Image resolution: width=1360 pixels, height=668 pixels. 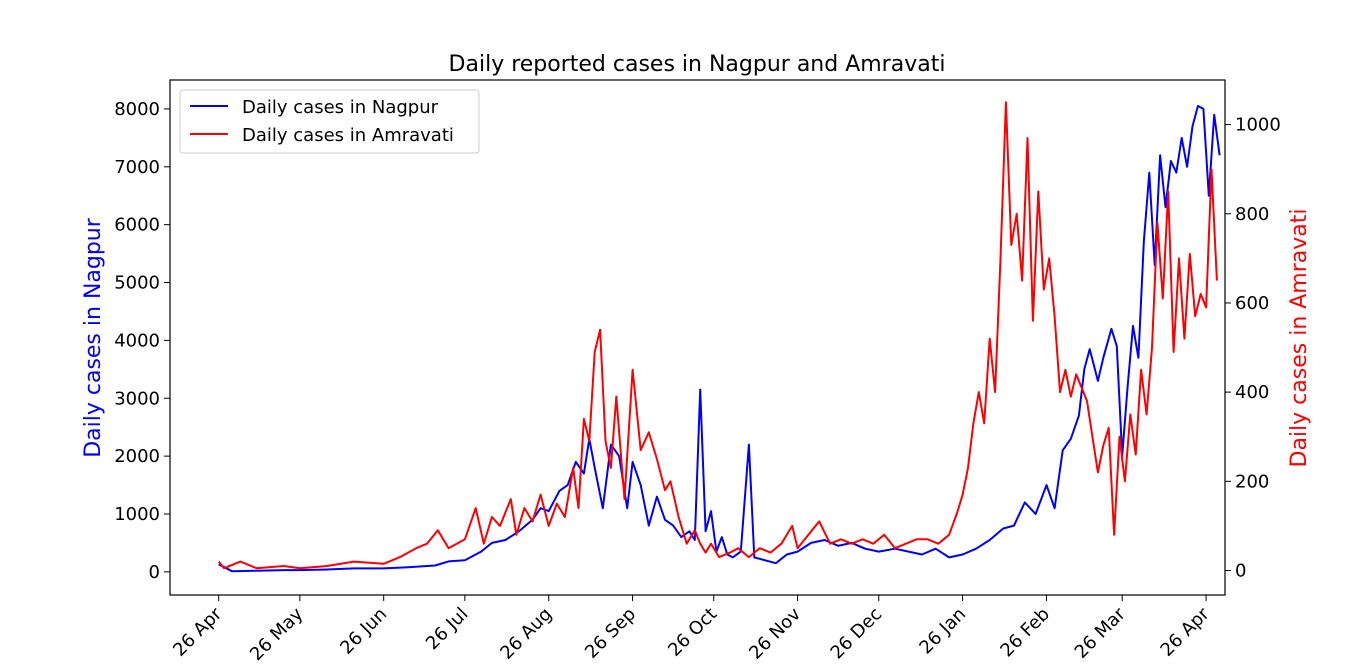 I want to click on y-axis-right-label: Daily cases in Amravati, so click(x=1299, y=338).